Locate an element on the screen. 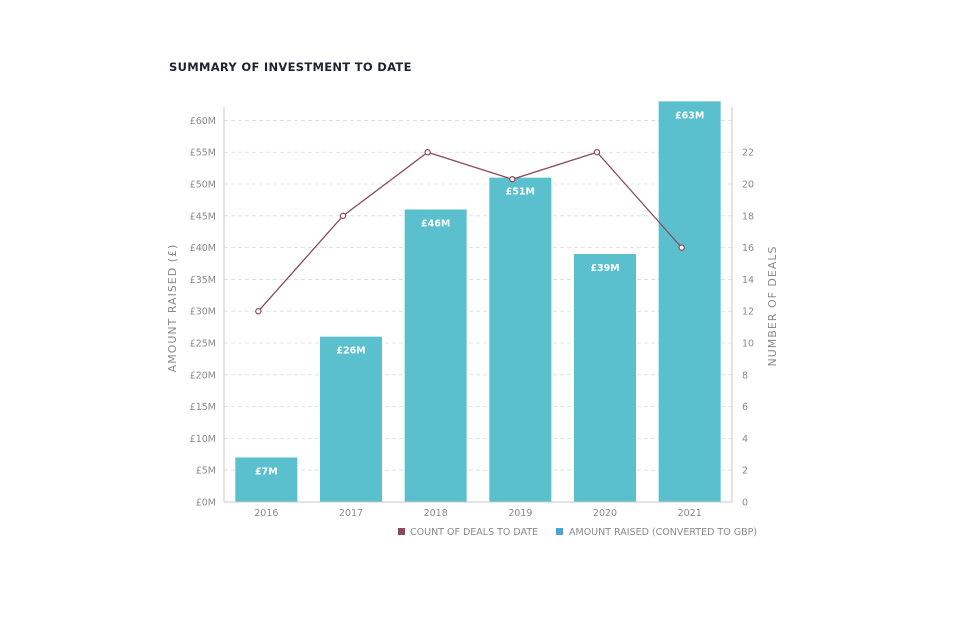 This screenshot has height=640, width=960. x-tick-label: 2018 is located at coordinates (436, 513).